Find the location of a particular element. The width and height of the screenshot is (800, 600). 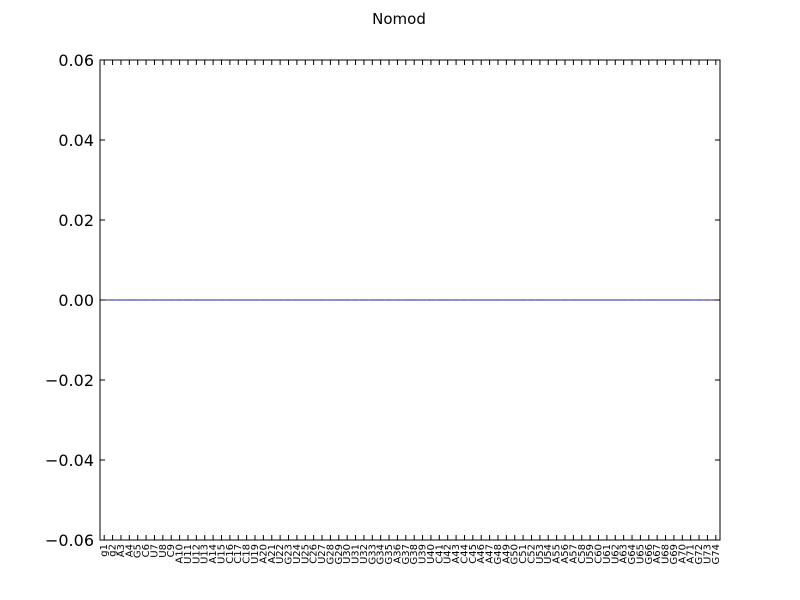

x-tick-label: A56 is located at coordinates (565, 554).